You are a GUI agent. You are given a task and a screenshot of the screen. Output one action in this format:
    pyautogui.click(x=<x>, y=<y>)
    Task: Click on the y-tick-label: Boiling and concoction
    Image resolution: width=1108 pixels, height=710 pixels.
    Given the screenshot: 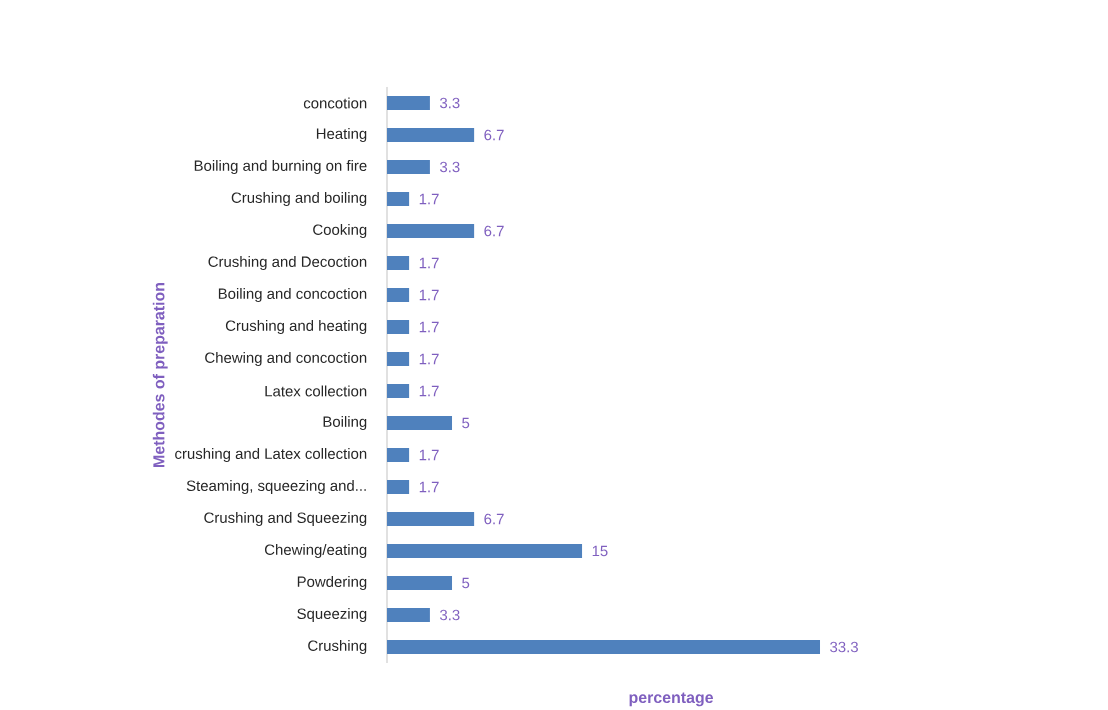 What is the action you would take?
    pyautogui.click(x=292, y=295)
    